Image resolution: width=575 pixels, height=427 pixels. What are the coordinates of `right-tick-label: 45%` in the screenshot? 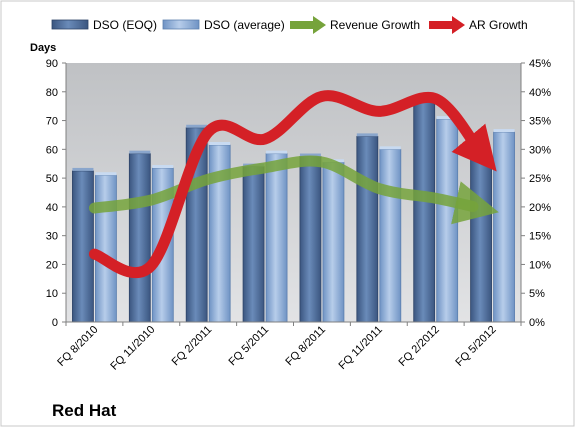 It's located at (540, 64).